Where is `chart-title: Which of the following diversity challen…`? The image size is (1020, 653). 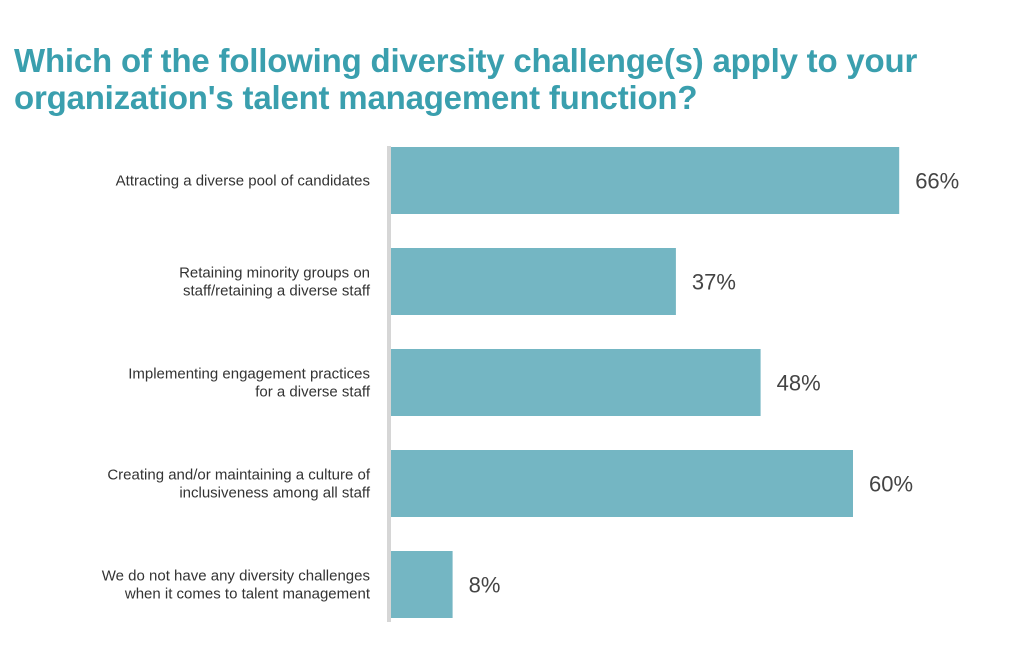 chart-title: Which of the following diversity challen… is located at coordinates (509, 79).